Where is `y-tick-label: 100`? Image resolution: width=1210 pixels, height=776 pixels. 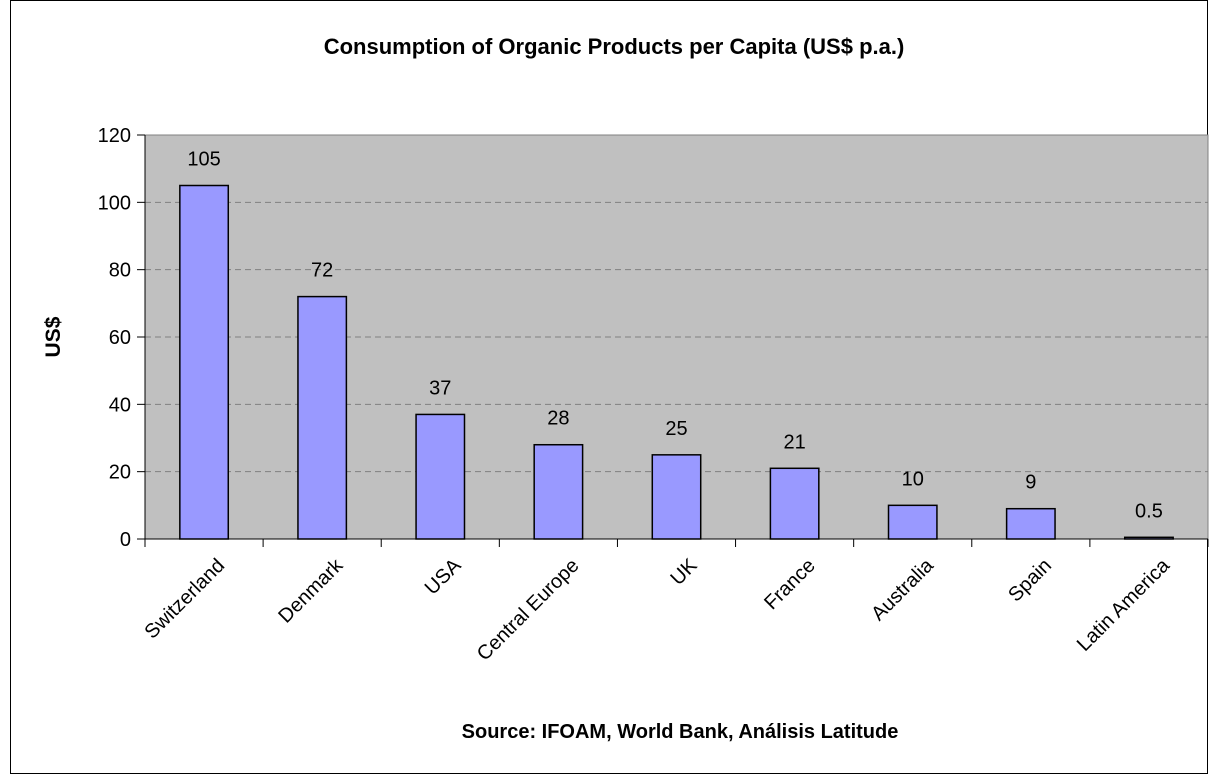 y-tick-label: 100 is located at coordinates (114, 203).